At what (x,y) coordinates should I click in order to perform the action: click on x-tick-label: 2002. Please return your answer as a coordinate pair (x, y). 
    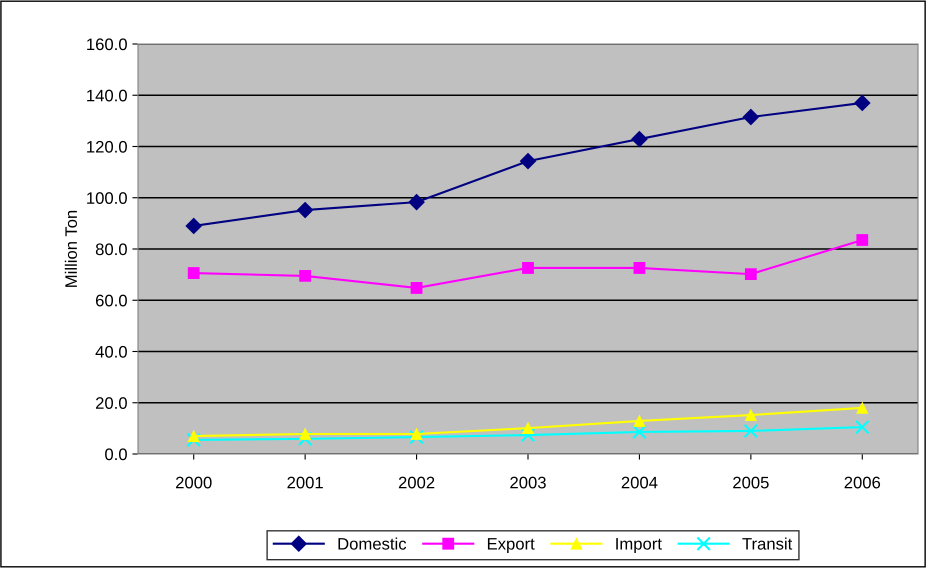
    Looking at the image, I should click on (416, 482).